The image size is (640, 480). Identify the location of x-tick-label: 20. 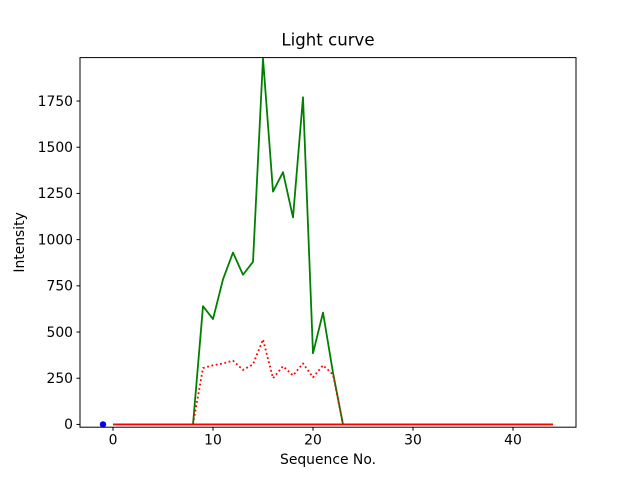
(313, 441).